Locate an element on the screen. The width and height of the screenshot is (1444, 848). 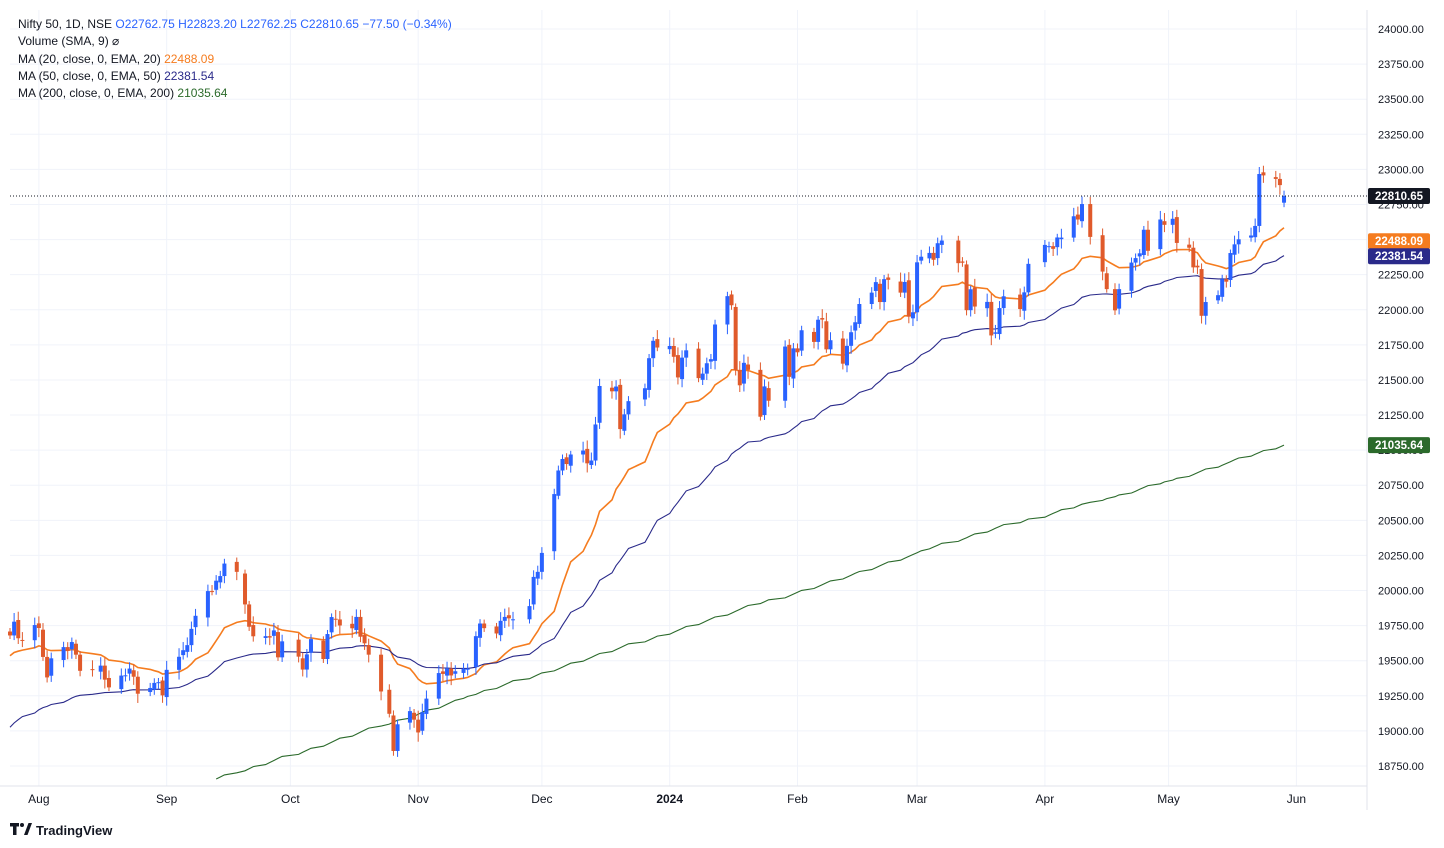
y-tick-label: 24000.00 is located at coordinates (1401, 30).